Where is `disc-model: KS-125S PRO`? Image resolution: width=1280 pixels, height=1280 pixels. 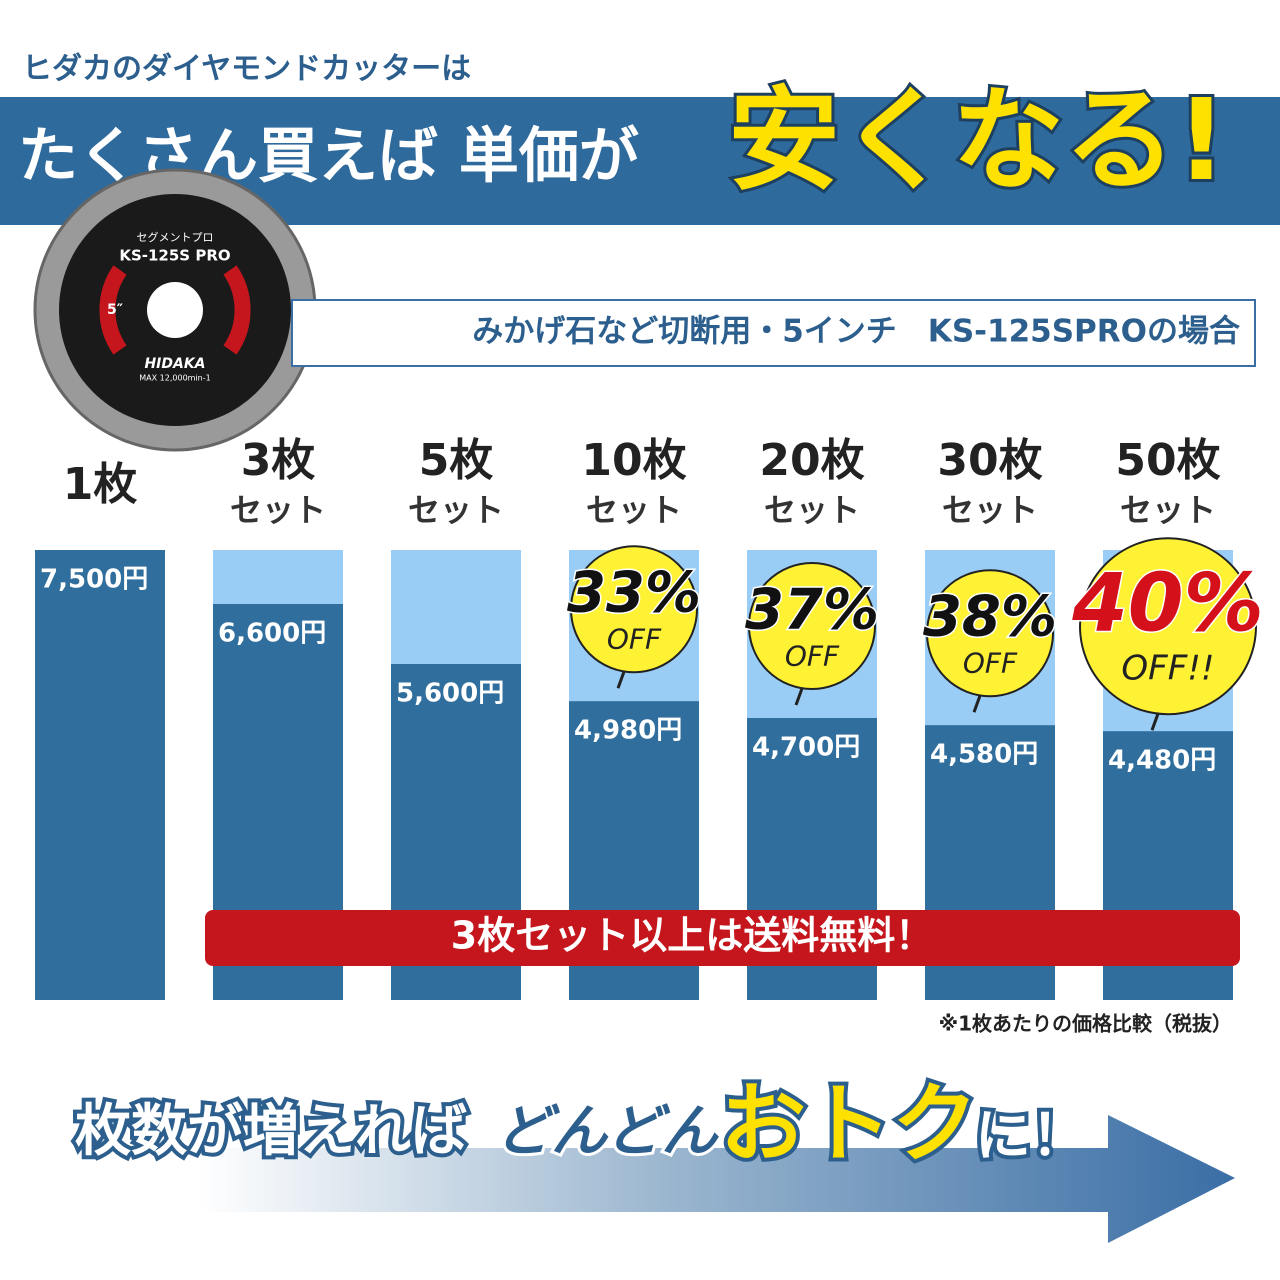
disc-model: KS-125S PRO is located at coordinates (174, 256).